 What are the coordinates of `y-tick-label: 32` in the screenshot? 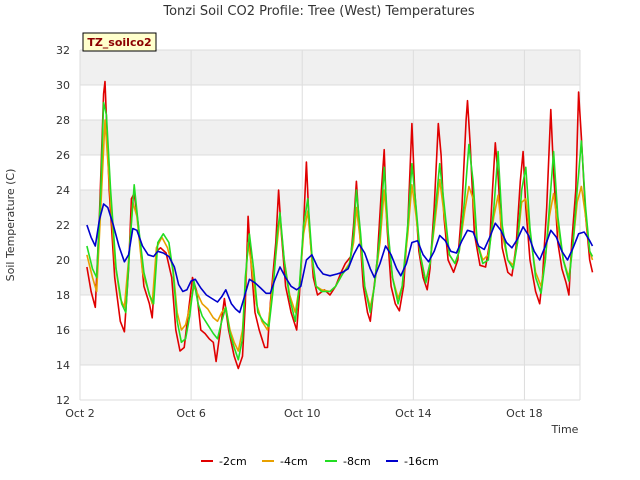 It's located at (63, 50).